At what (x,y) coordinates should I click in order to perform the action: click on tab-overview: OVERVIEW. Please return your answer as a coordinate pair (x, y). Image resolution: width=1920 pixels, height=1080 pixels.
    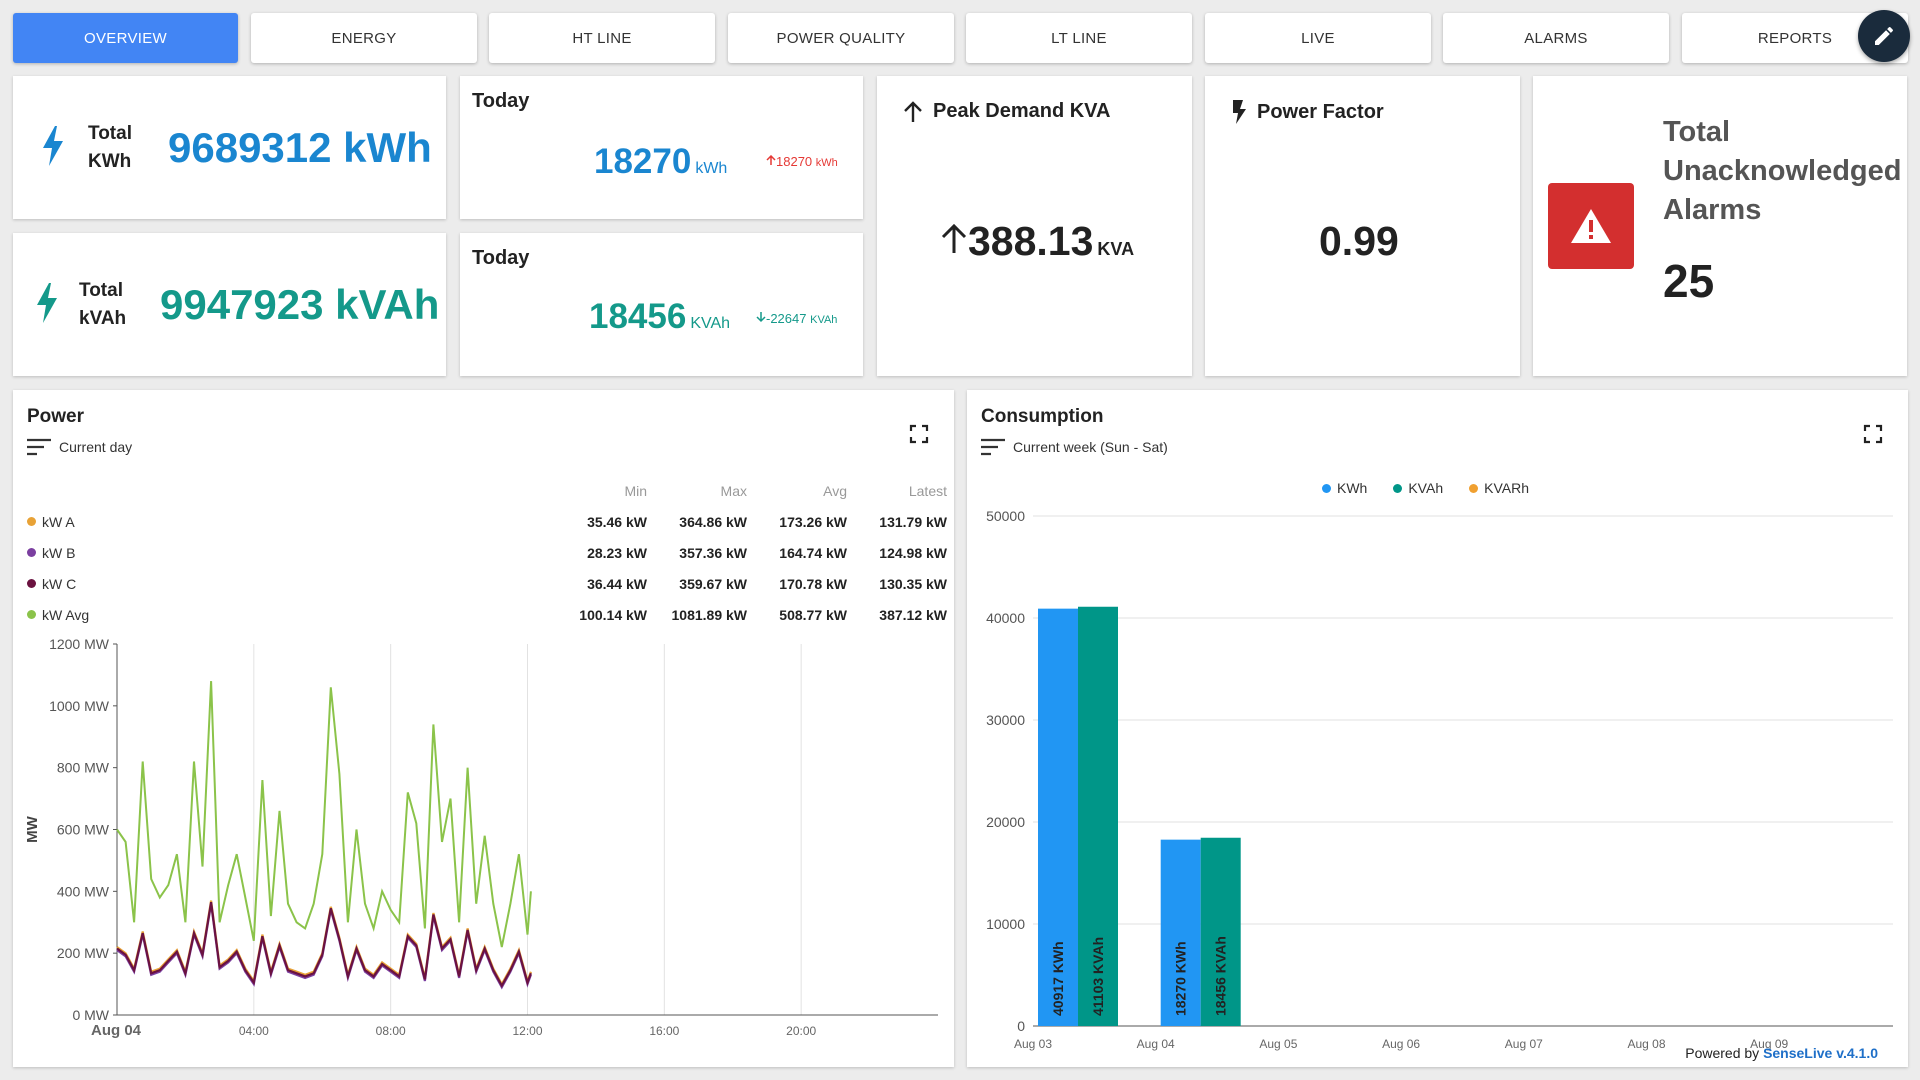
    Looking at the image, I should click on (125, 38).